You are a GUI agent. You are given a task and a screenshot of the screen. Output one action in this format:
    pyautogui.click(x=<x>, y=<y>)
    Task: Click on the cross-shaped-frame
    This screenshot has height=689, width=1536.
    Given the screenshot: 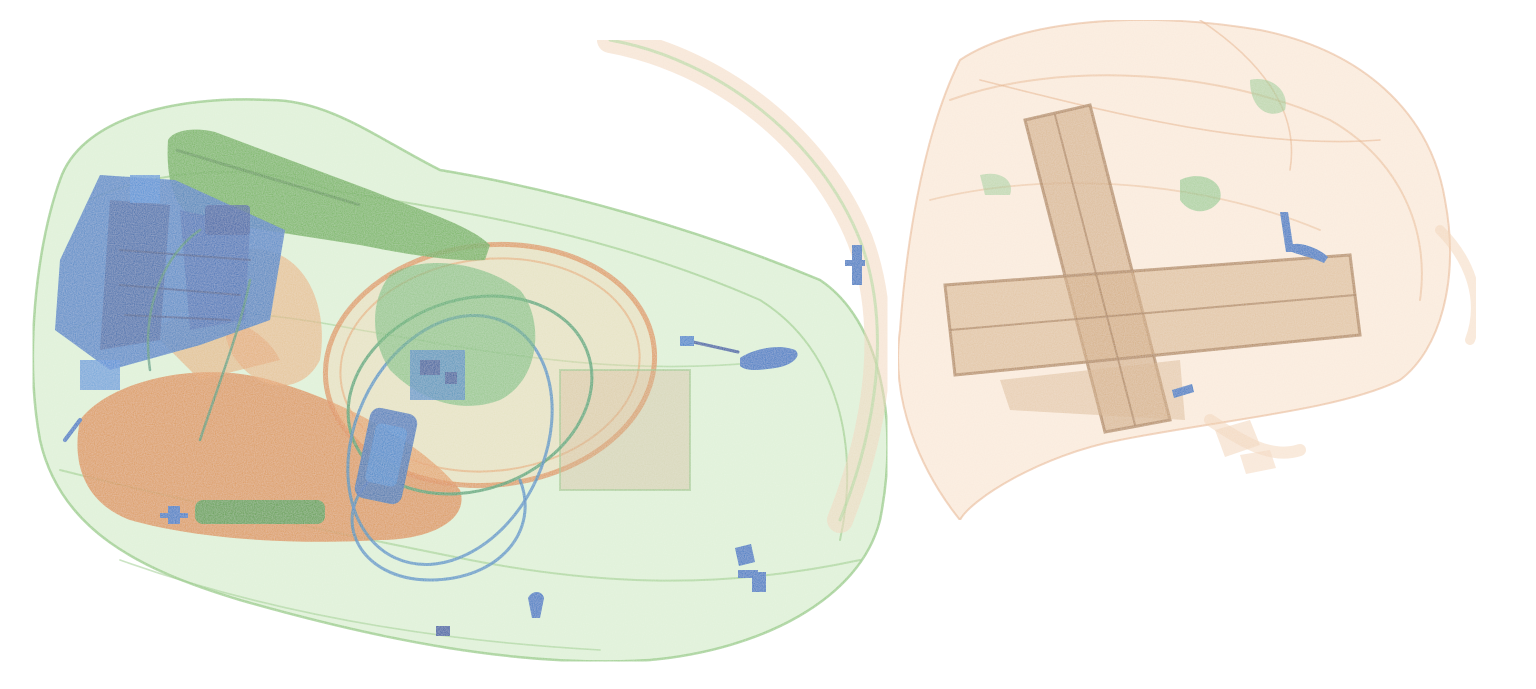 What is the action you would take?
    pyautogui.click(x=1152, y=268)
    